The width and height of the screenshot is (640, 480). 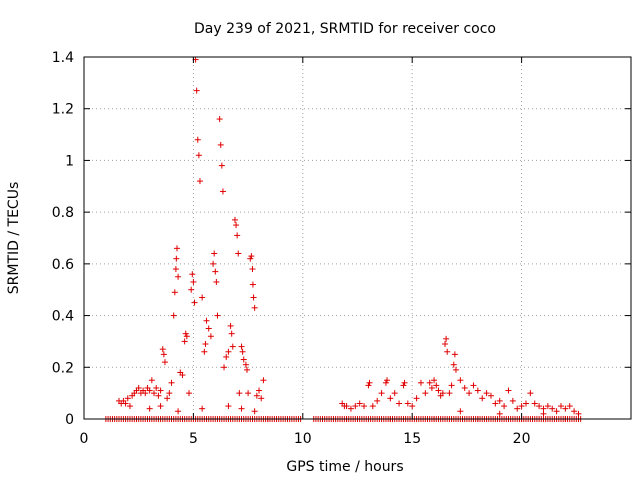 What do you see at coordinates (63, 317) in the screenshot?
I see `y-tick-label: 0.4` at bounding box center [63, 317].